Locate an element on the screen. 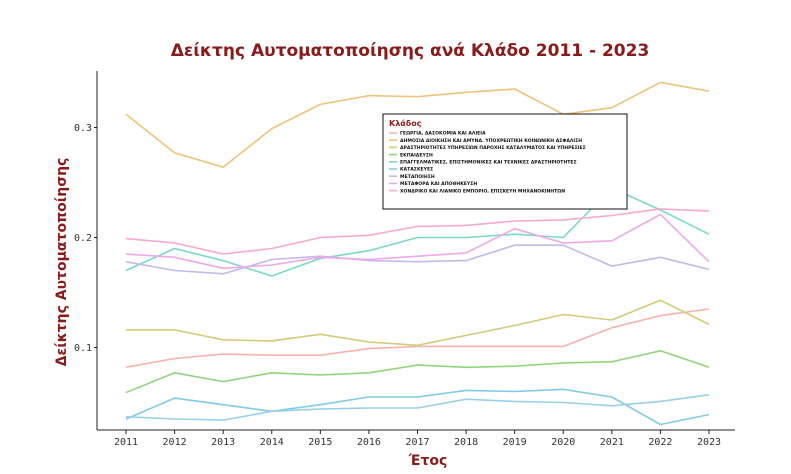  y-tick-label: 0.1 is located at coordinates (83, 348).